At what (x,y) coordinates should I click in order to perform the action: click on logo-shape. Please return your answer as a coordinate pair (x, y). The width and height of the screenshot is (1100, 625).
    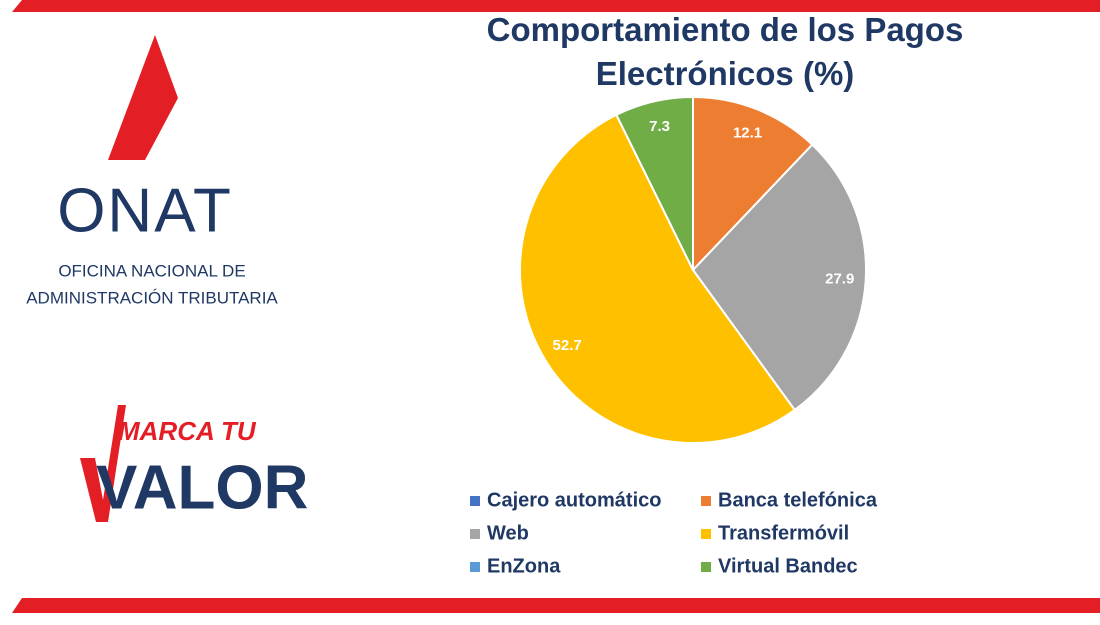
    Looking at the image, I should click on (143, 97).